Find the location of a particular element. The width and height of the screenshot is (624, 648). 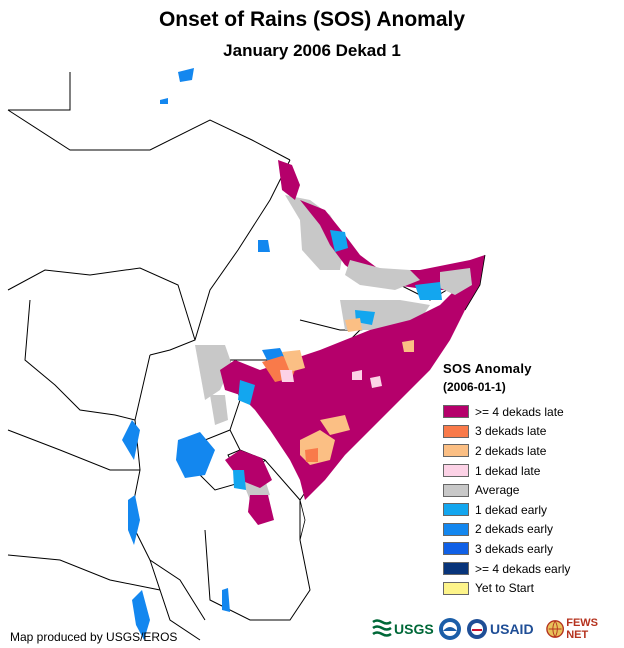

legend-item: Yet to Start is located at coordinates (528, 588).